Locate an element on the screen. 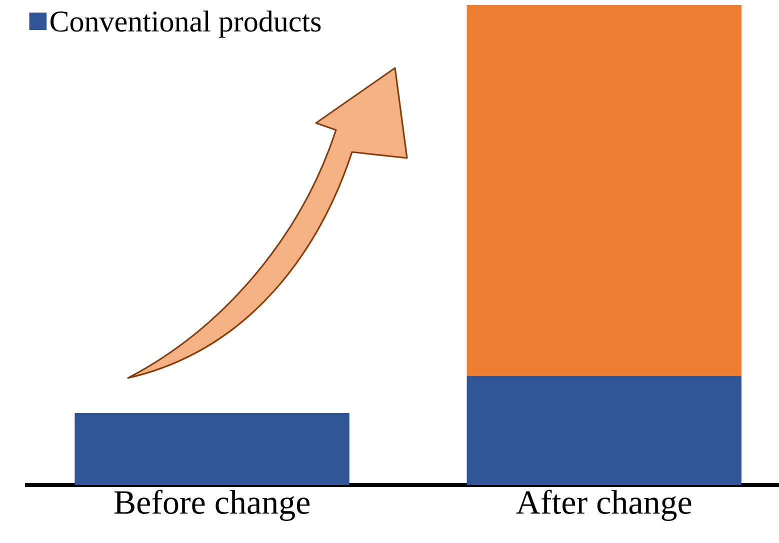  x-tick-label: After change is located at coordinates (604, 505).